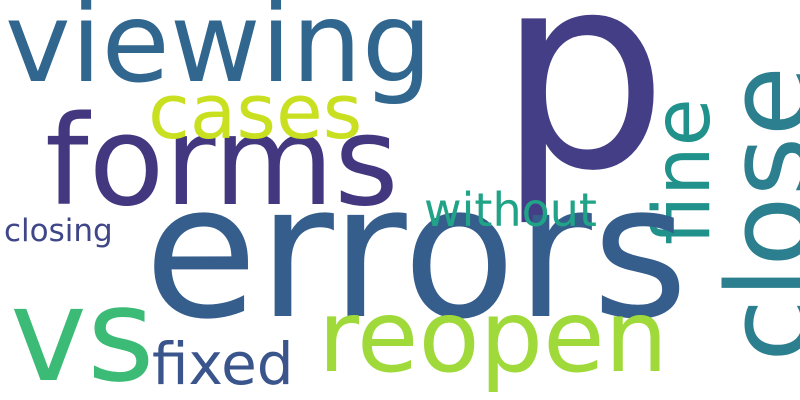  Describe the element at coordinates (510, 210) in the screenshot. I see `word-without: without` at that location.